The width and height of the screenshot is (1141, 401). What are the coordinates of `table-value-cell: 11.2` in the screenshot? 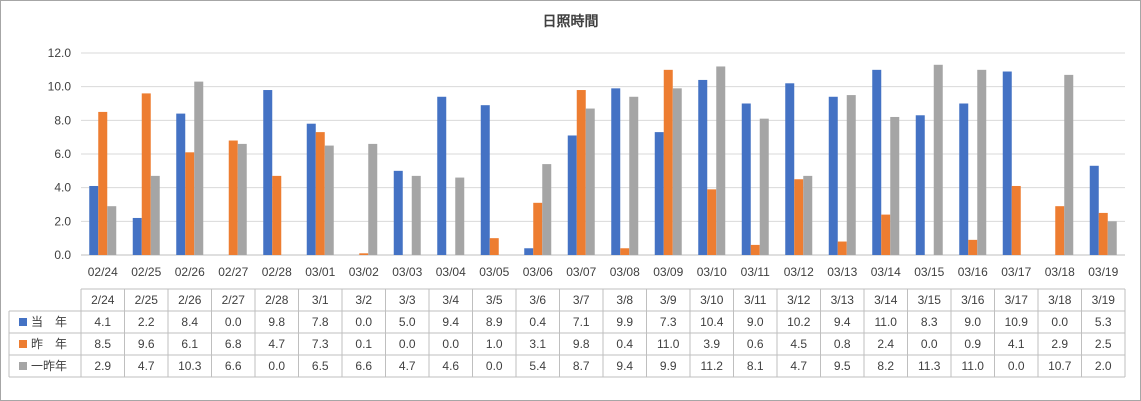 It's located at (712, 366).